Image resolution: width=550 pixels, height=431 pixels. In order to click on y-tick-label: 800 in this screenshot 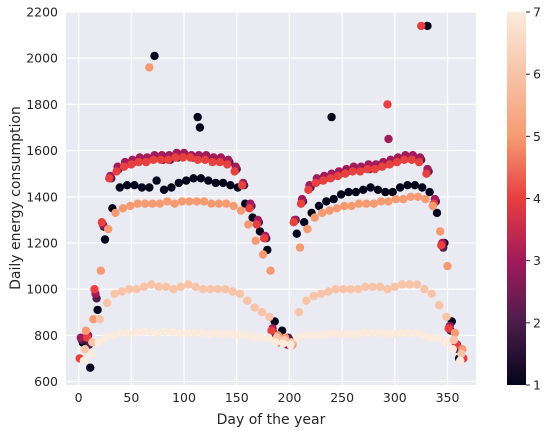, I will do `click(46, 335)`.